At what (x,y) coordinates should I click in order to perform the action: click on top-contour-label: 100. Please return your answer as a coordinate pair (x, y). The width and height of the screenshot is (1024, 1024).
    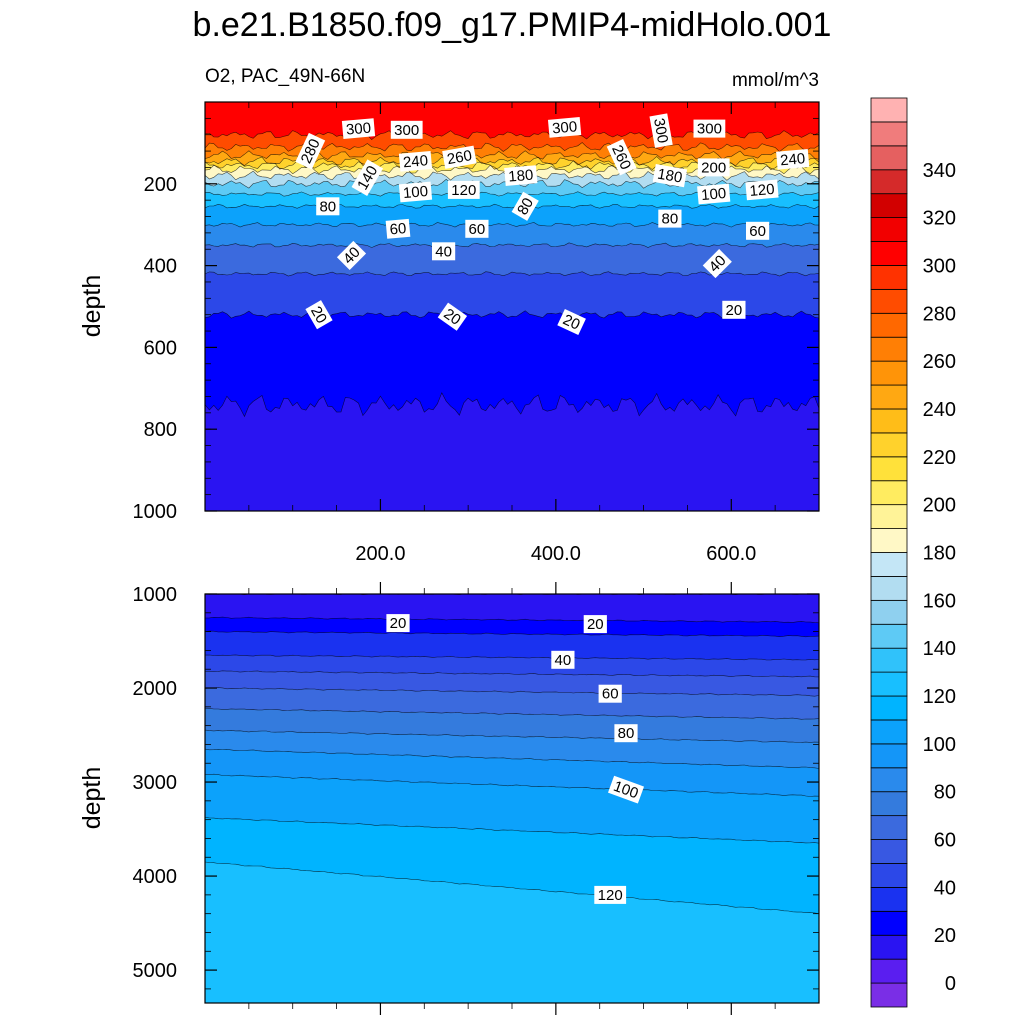
    Looking at the image, I should click on (415, 192).